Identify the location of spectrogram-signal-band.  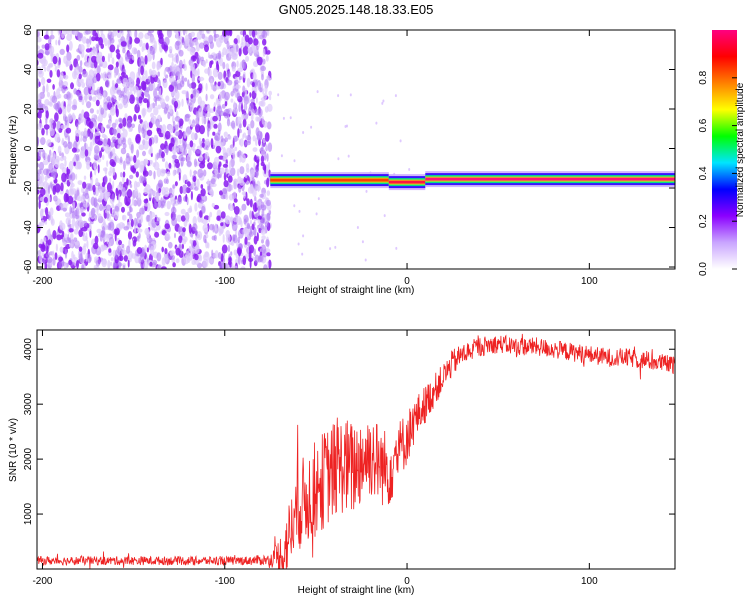
(407, 182).